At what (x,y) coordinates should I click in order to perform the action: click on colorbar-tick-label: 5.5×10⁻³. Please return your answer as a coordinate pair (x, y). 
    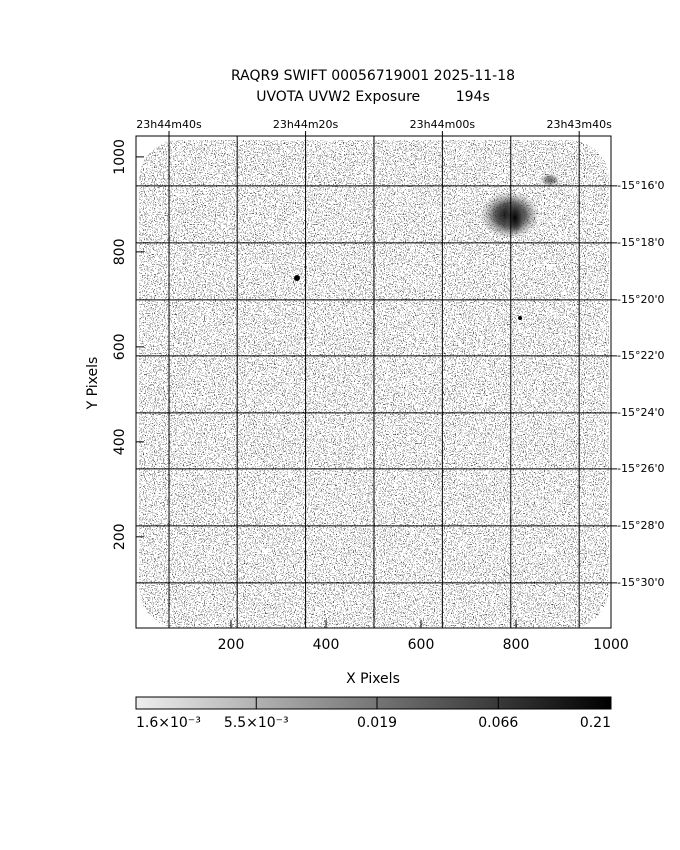
    Looking at the image, I should click on (256, 723).